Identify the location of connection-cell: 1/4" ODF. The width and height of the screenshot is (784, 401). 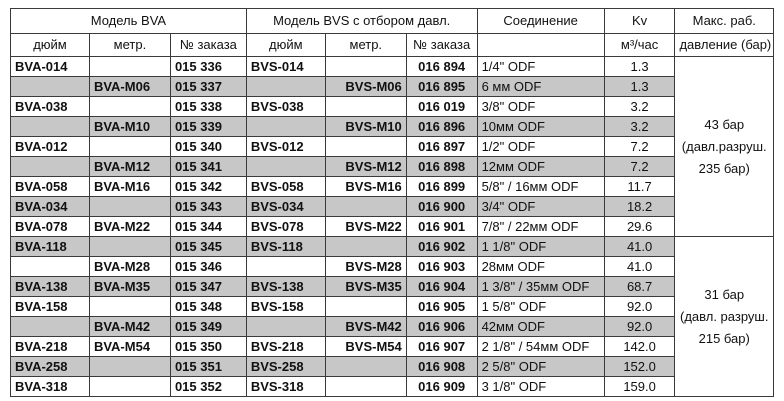
(540, 66).